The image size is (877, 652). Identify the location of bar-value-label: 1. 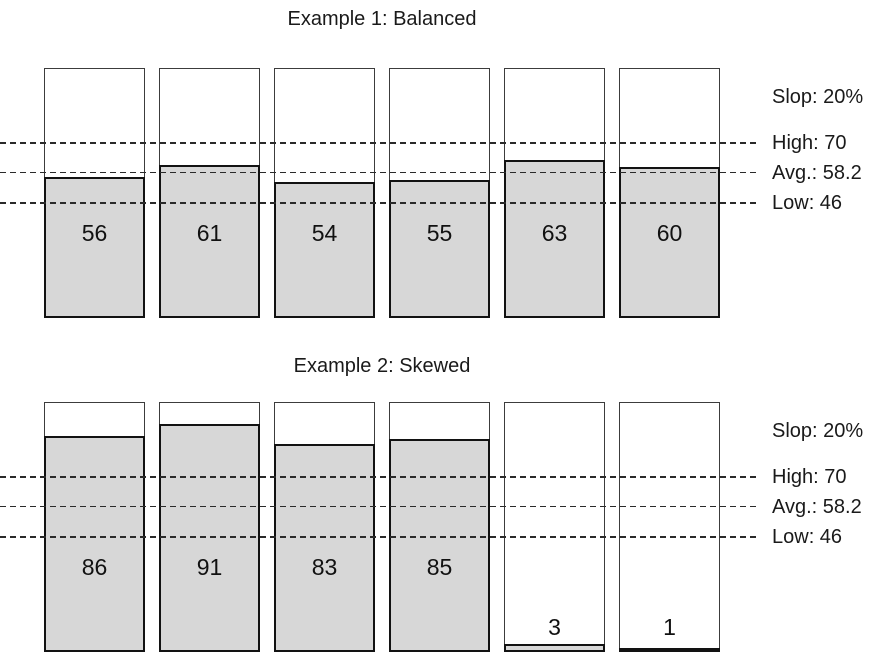
(669, 627).